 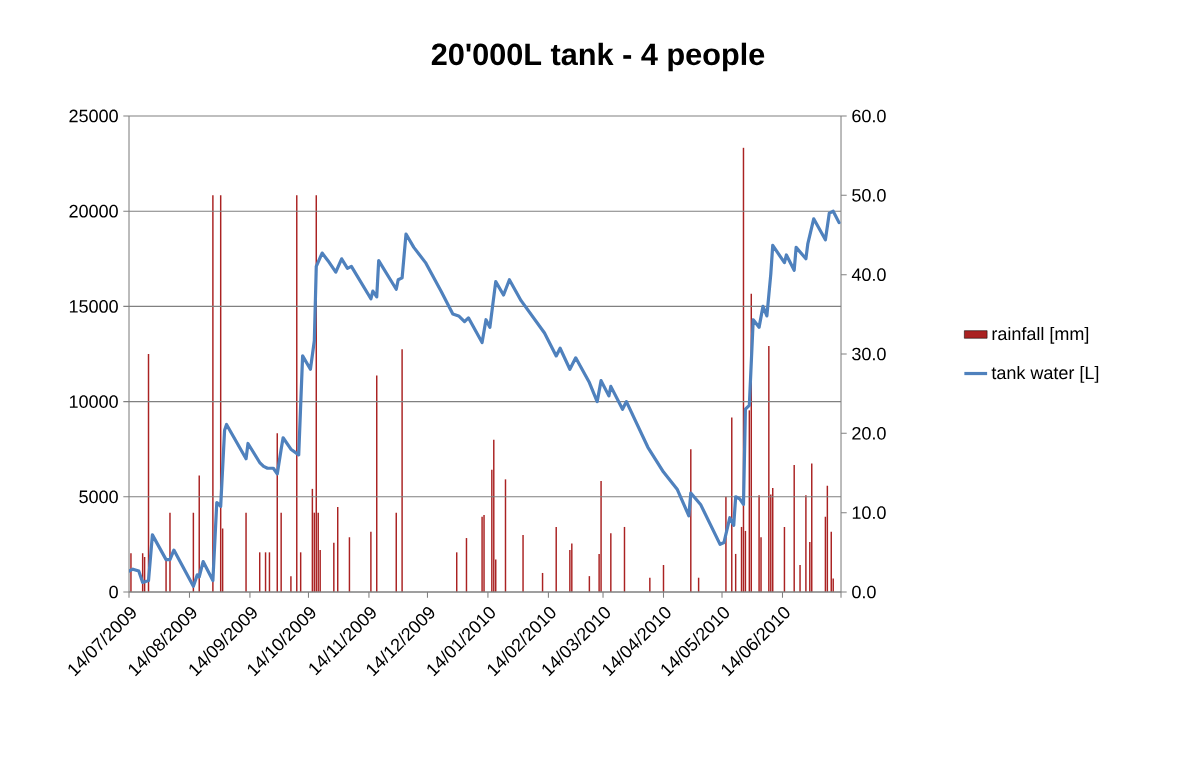 I want to click on legend-label: rainfall [mm], so click(x=1040, y=335).